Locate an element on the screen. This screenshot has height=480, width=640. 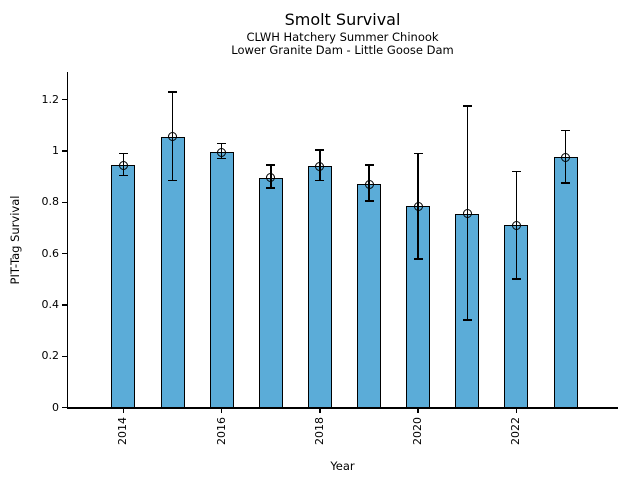
error-cap-bottom-2014 is located at coordinates (123, 175).